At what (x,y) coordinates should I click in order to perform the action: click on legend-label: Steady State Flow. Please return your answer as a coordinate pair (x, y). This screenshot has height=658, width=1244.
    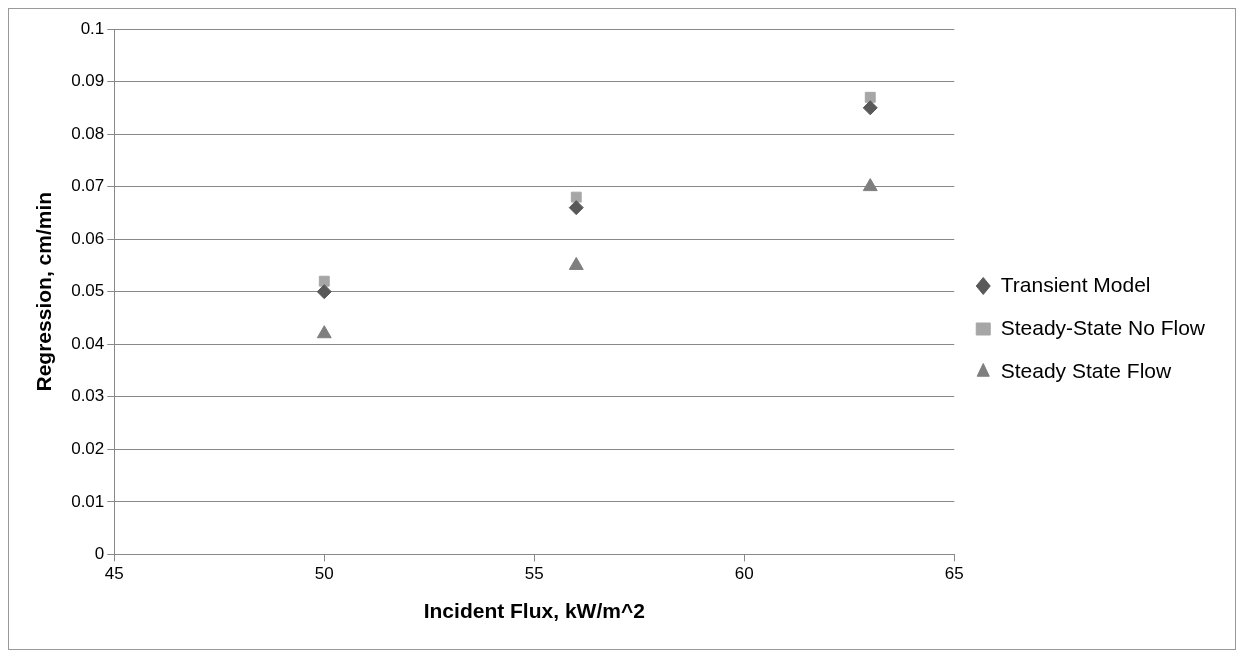
    Looking at the image, I should click on (1086, 370).